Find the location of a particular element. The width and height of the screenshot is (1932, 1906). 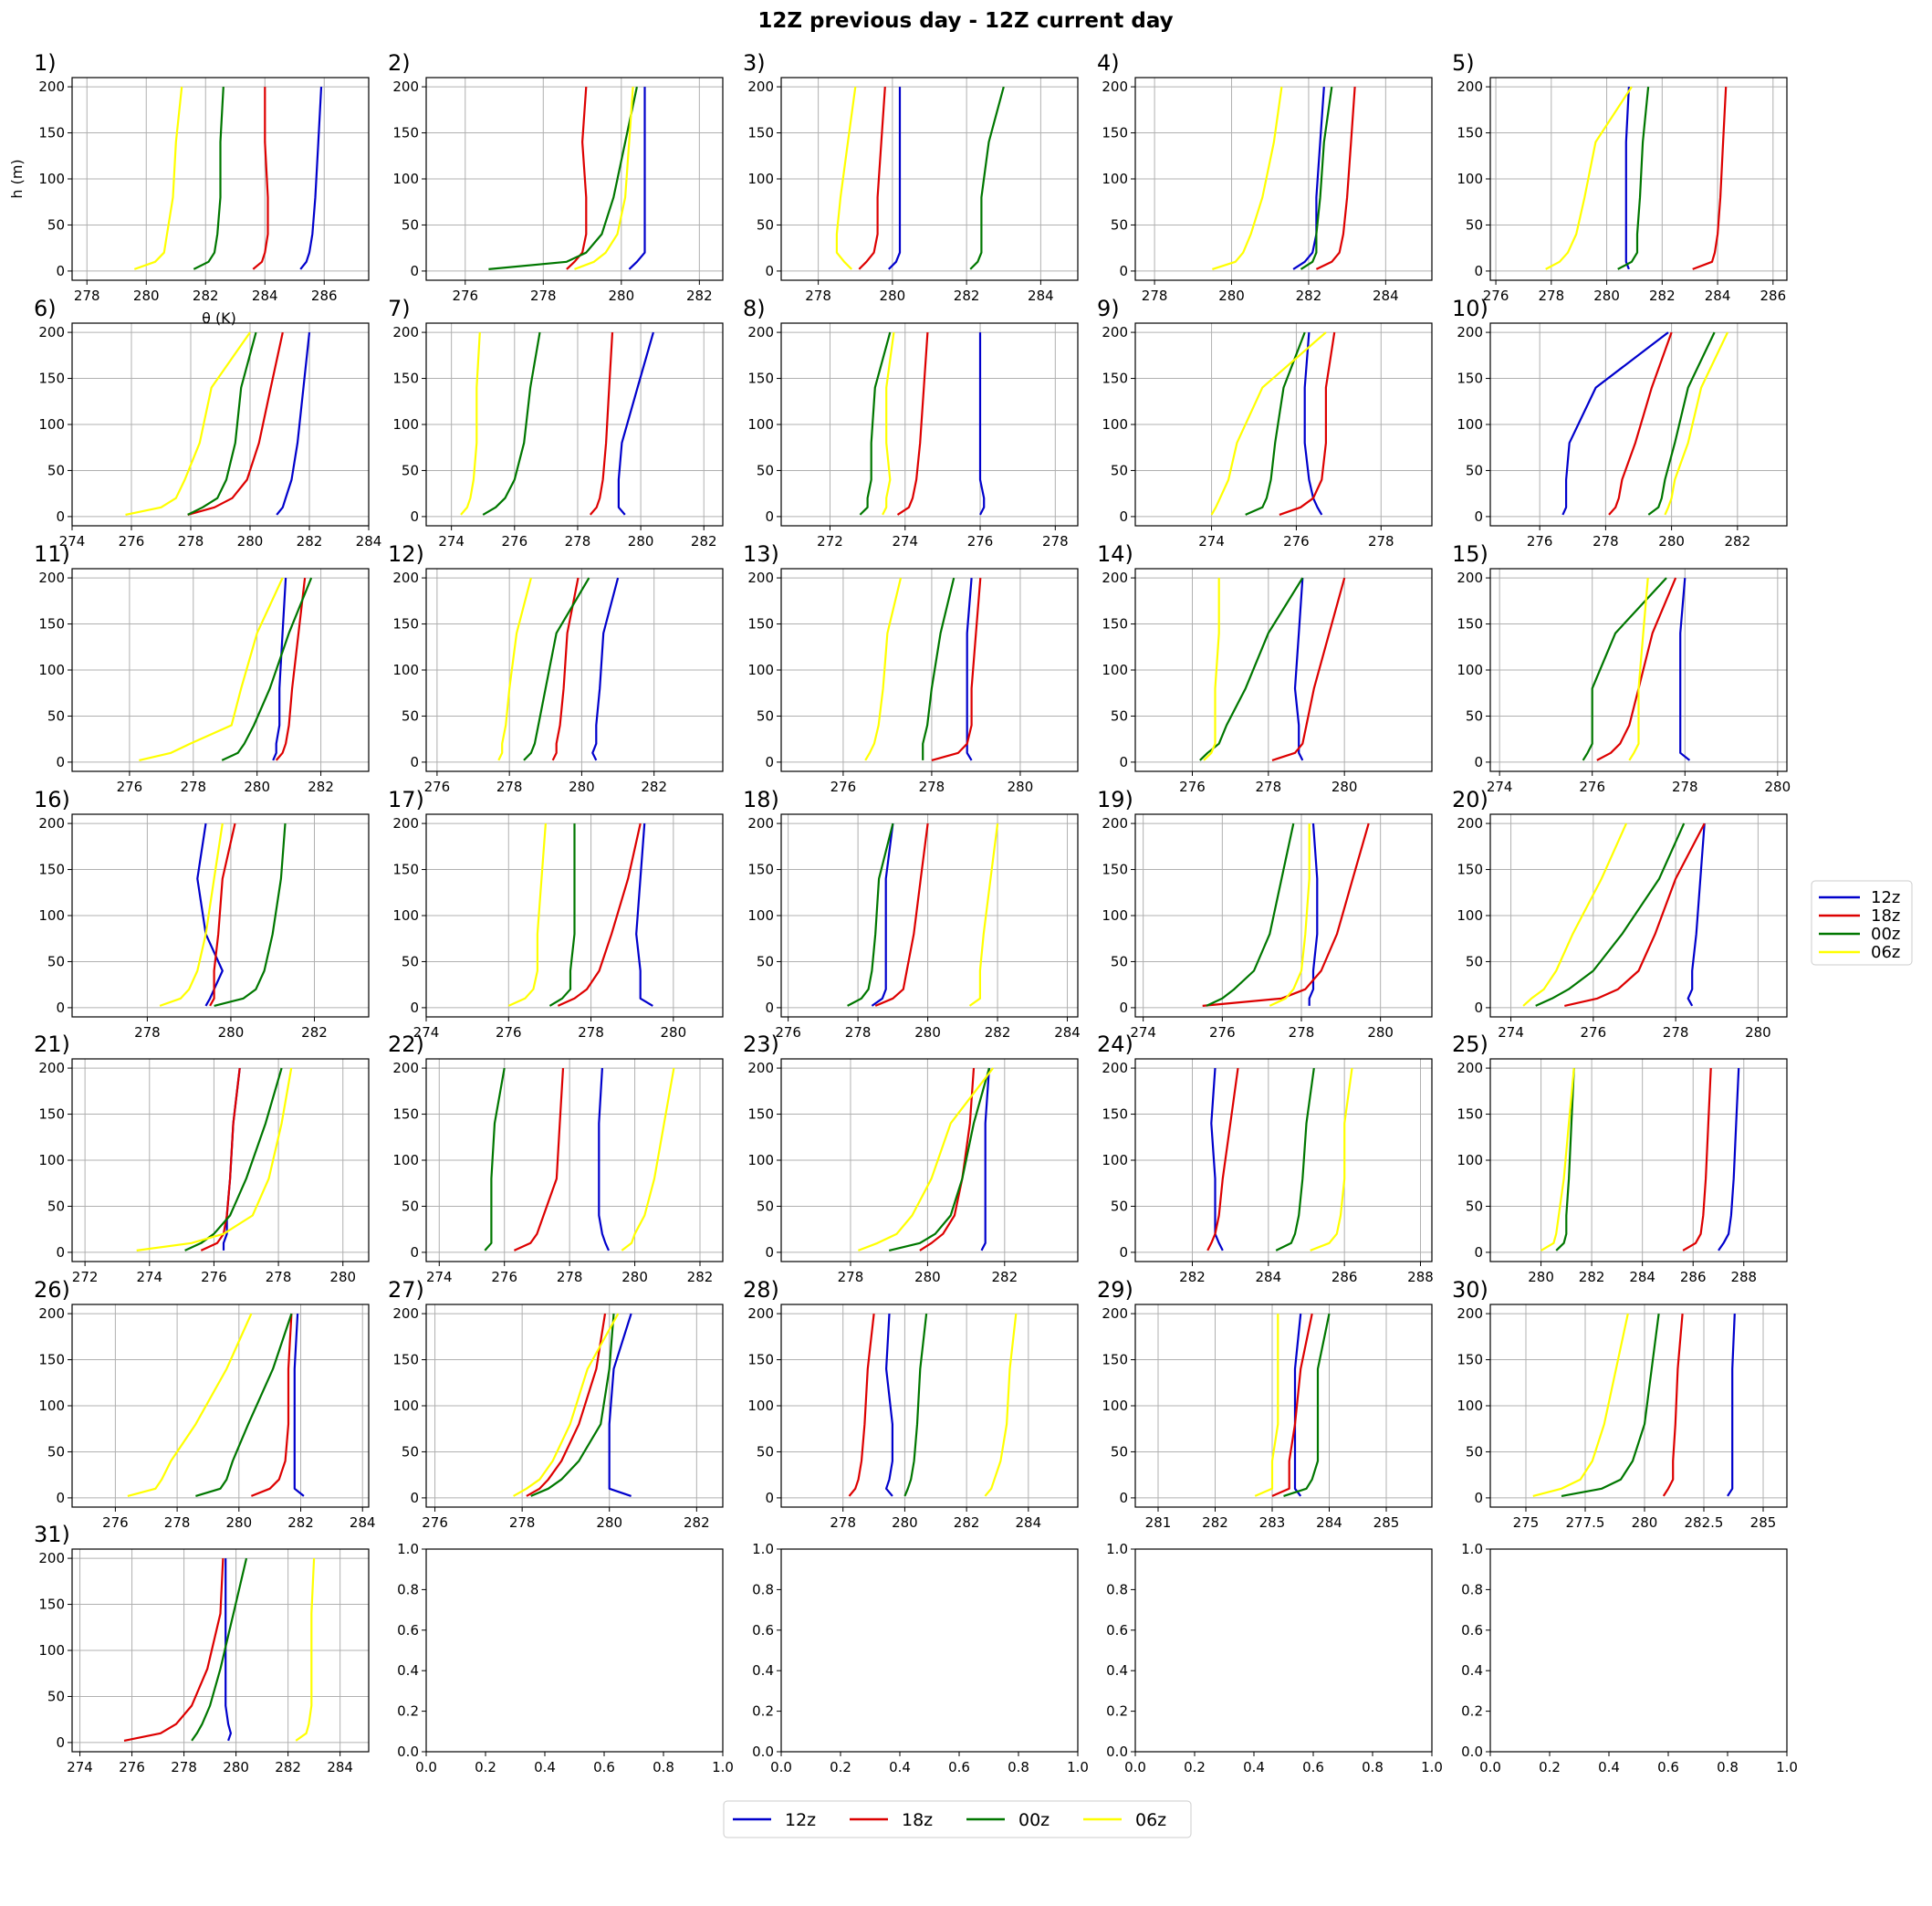

panel: 276 278 280 282 284 0 50 100 150 200 26) is located at coordinates (205, 1404).